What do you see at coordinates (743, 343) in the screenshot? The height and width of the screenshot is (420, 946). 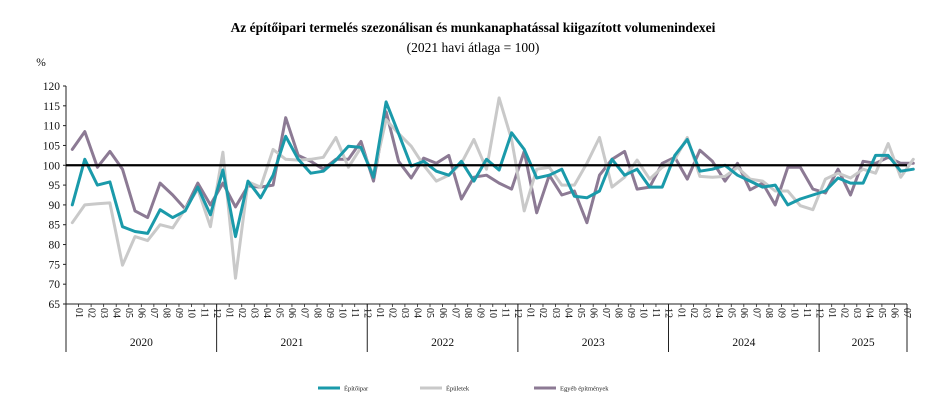 I see `x-year-label: 2024` at bounding box center [743, 343].